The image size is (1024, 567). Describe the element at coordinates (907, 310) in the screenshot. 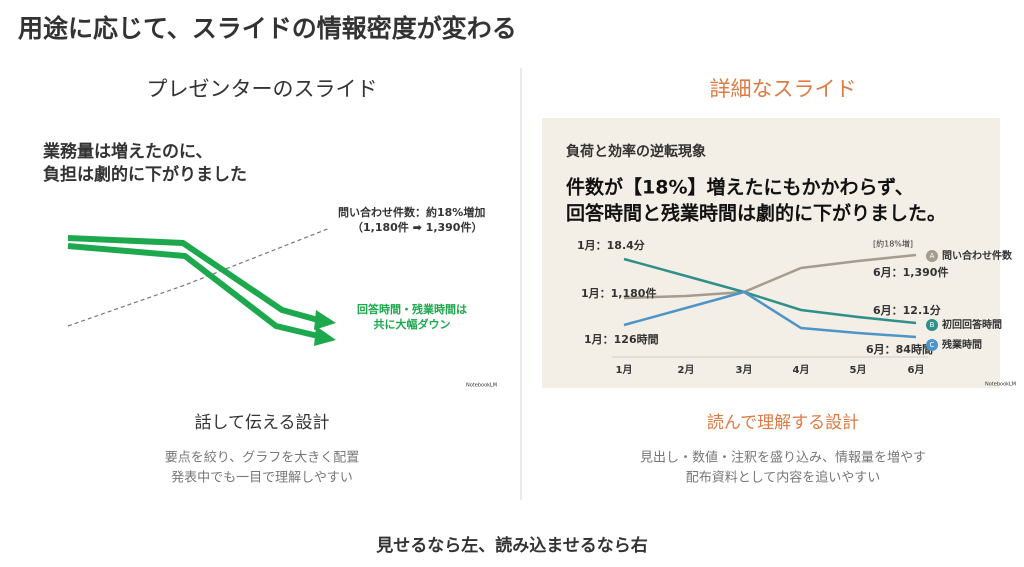

I see `point-label: 6月：12.1分` at that location.